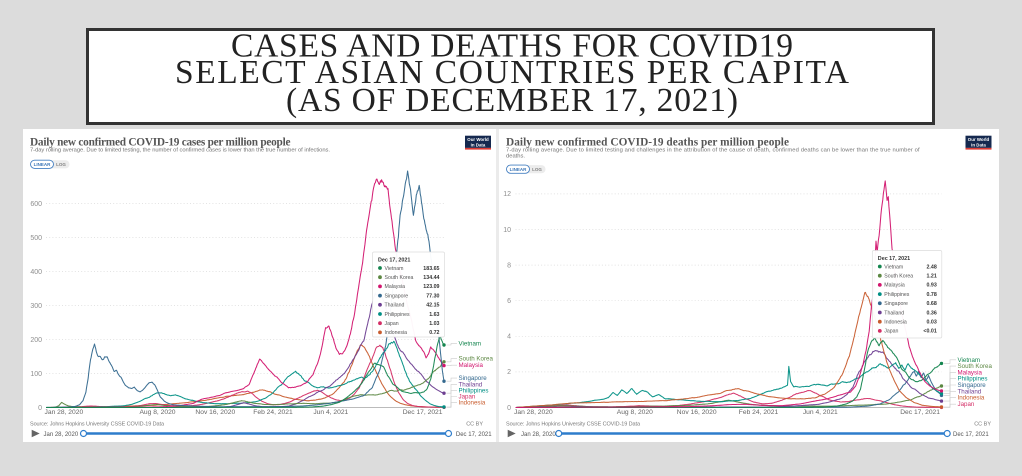 This screenshot has height=476, width=1022. What do you see at coordinates (509, 372) in the screenshot?
I see `svg-text: 2` at bounding box center [509, 372].